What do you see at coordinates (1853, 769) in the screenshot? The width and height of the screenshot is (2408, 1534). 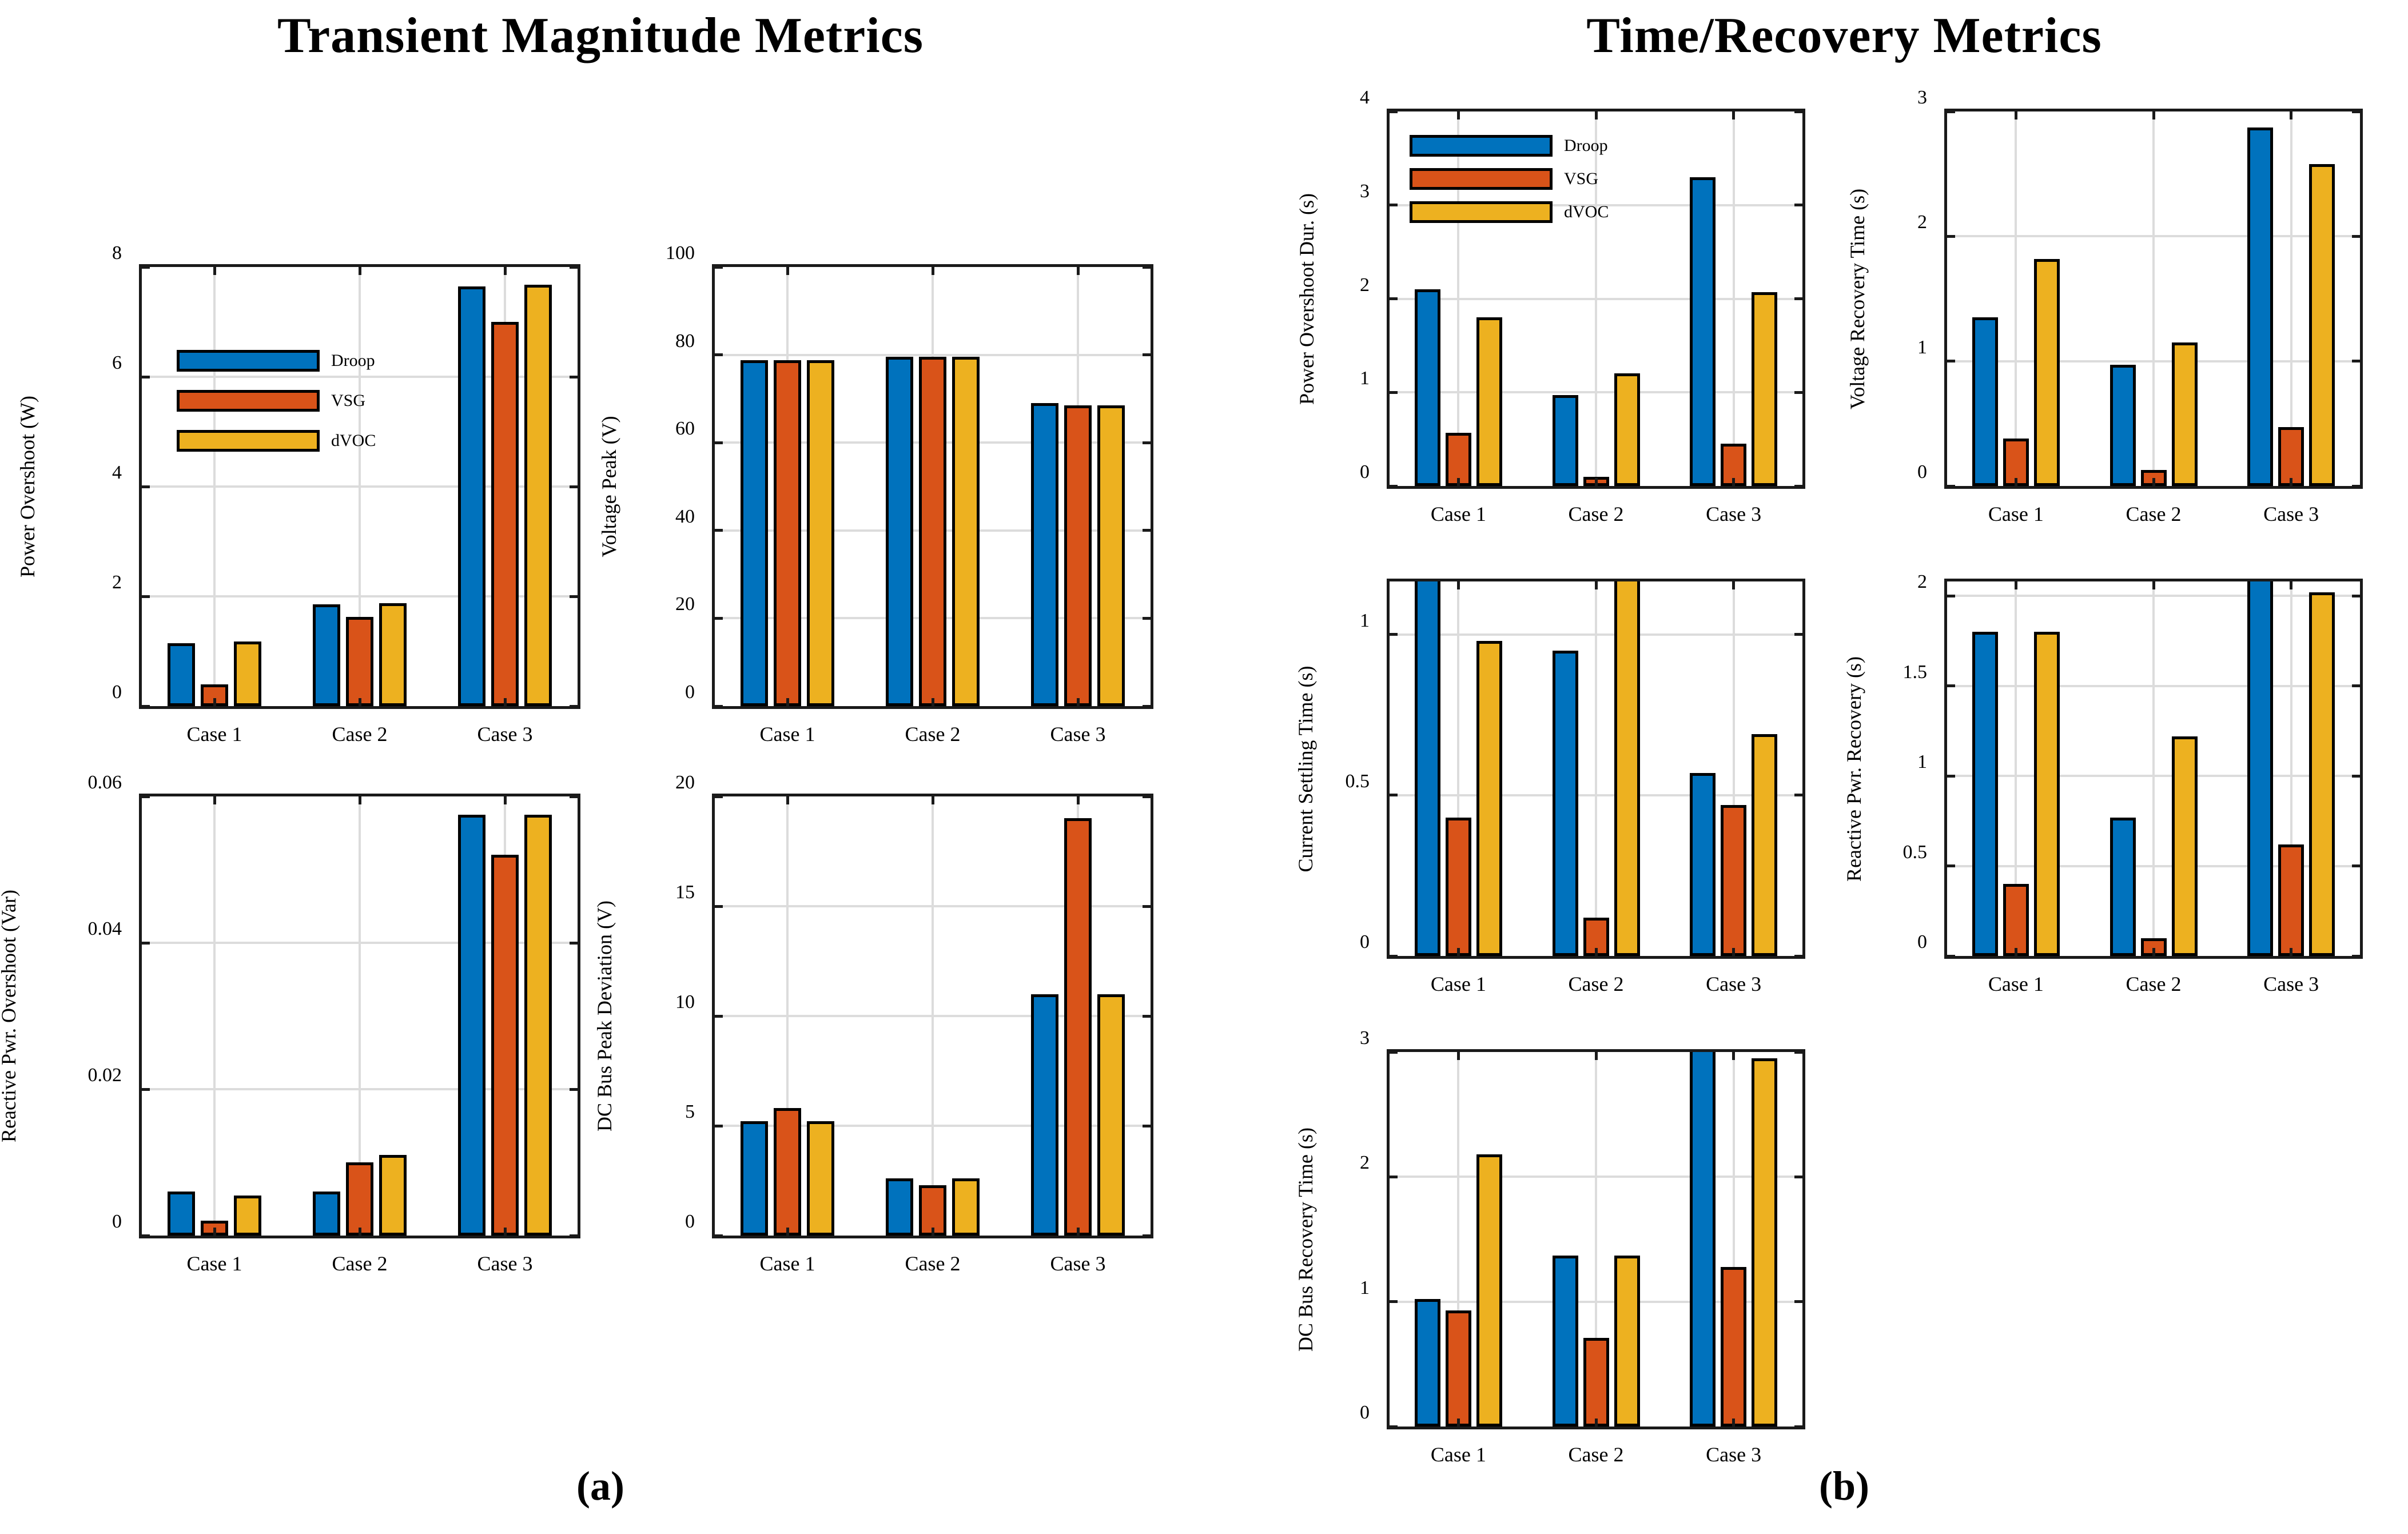 I see `y-axis-label: Reactive Pwr. Recovery (s)` at bounding box center [1853, 769].